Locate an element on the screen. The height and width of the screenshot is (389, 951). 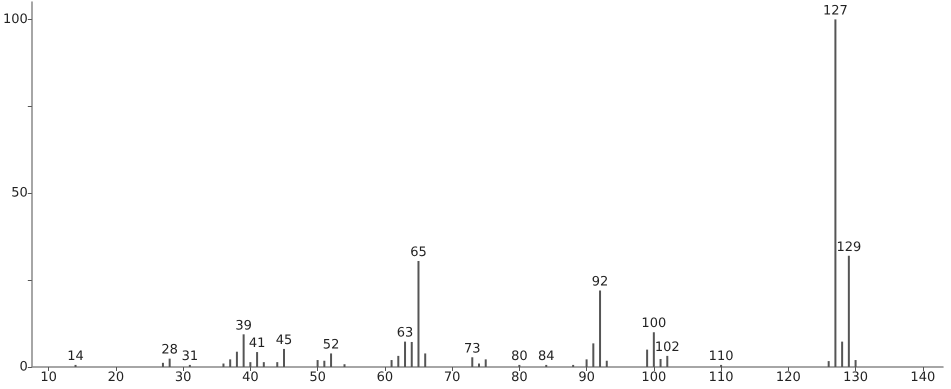
y-tick-label: 100 is located at coordinates (15, 19).